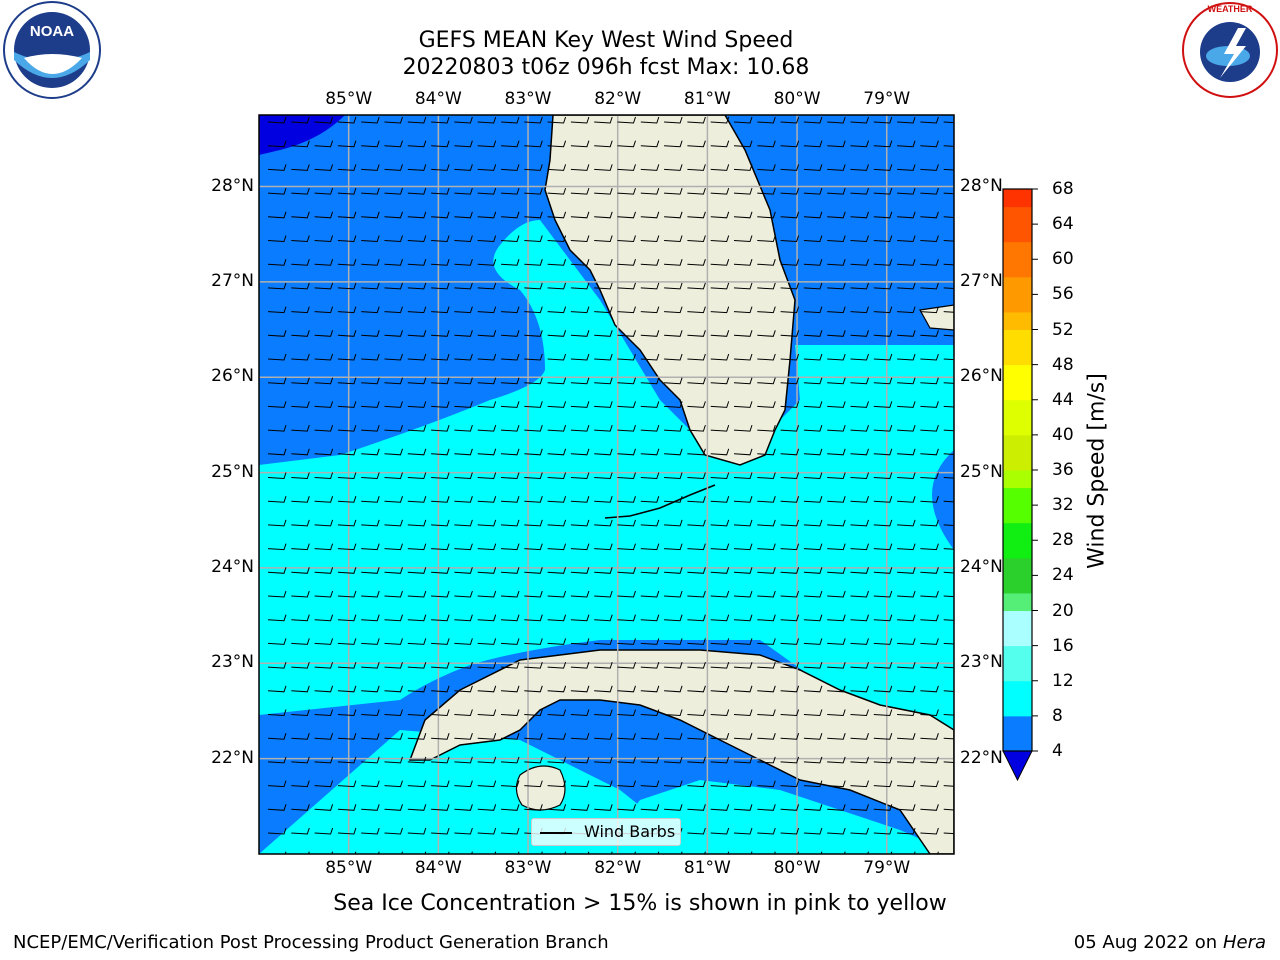 This screenshot has width=1280, height=960. Describe the element at coordinates (1170, 943) in the screenshot. I see `footer-date: 05 Aug 2022 on Hera` at that location.